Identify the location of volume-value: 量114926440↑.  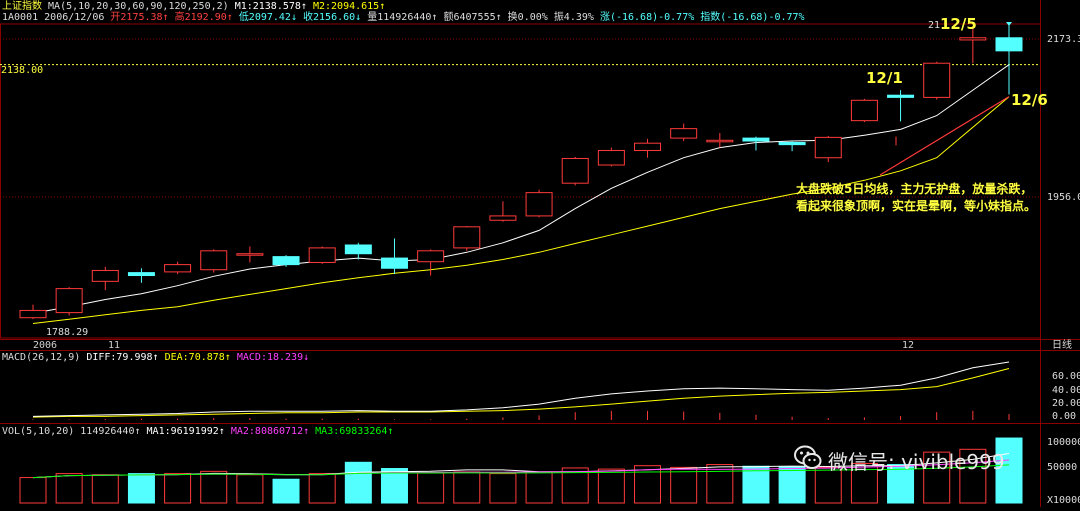
(402, 17).